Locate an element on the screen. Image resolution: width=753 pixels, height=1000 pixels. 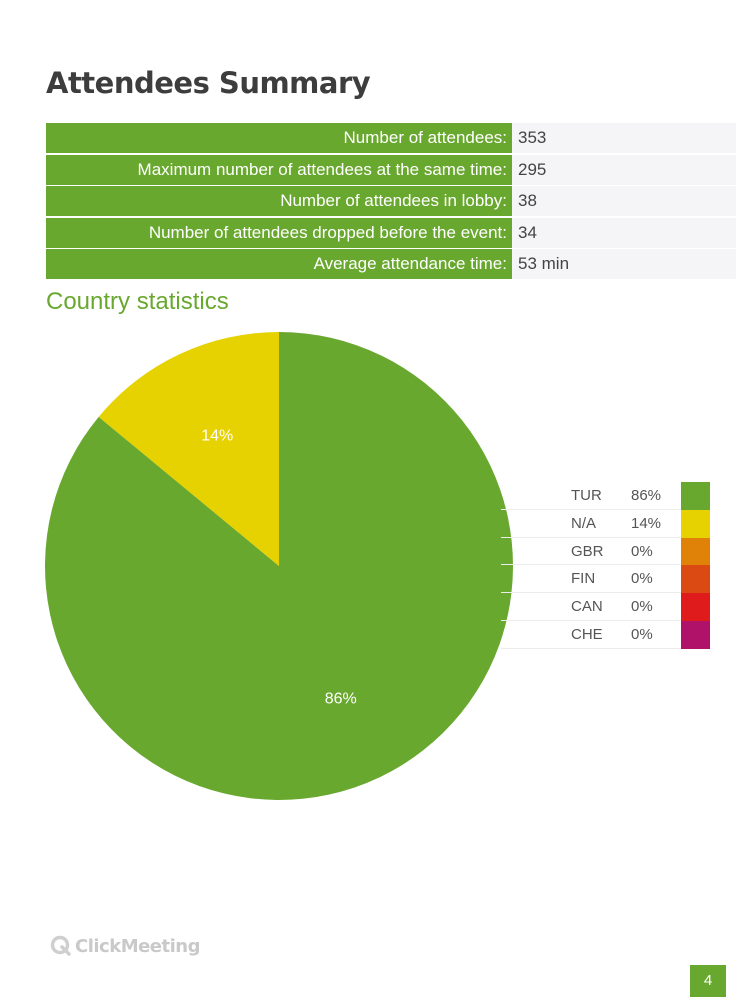
legend-label: TUR is located at coordinates (586, 495).